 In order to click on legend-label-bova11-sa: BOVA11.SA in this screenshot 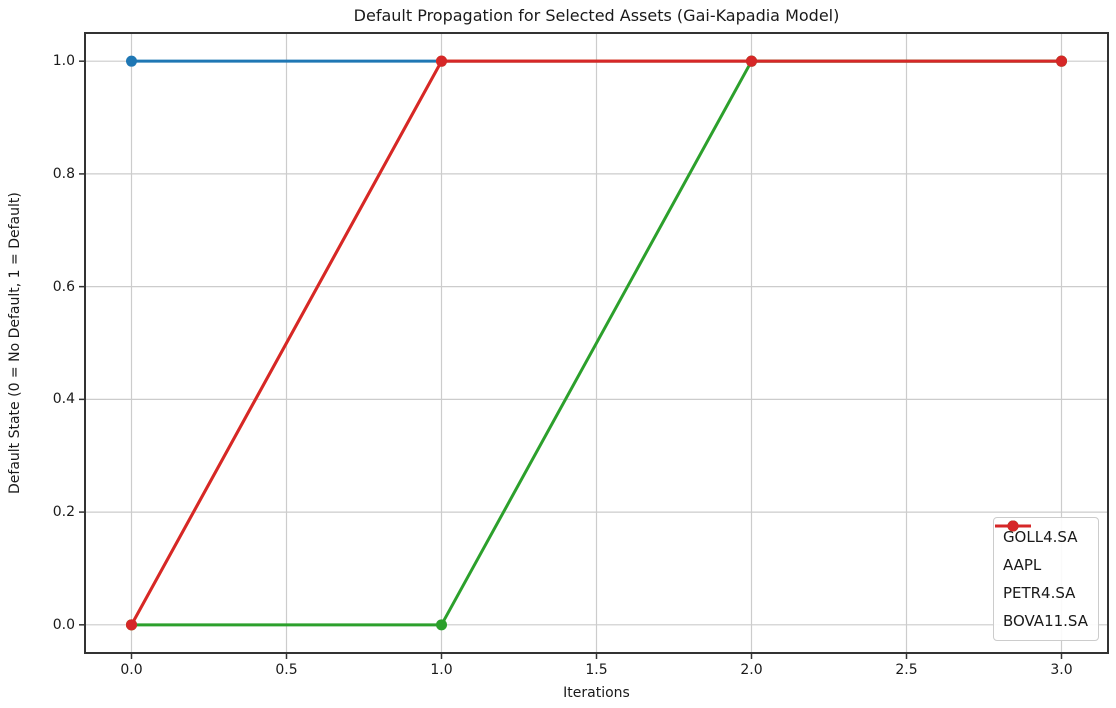, I will do `click(1045, 621)`.